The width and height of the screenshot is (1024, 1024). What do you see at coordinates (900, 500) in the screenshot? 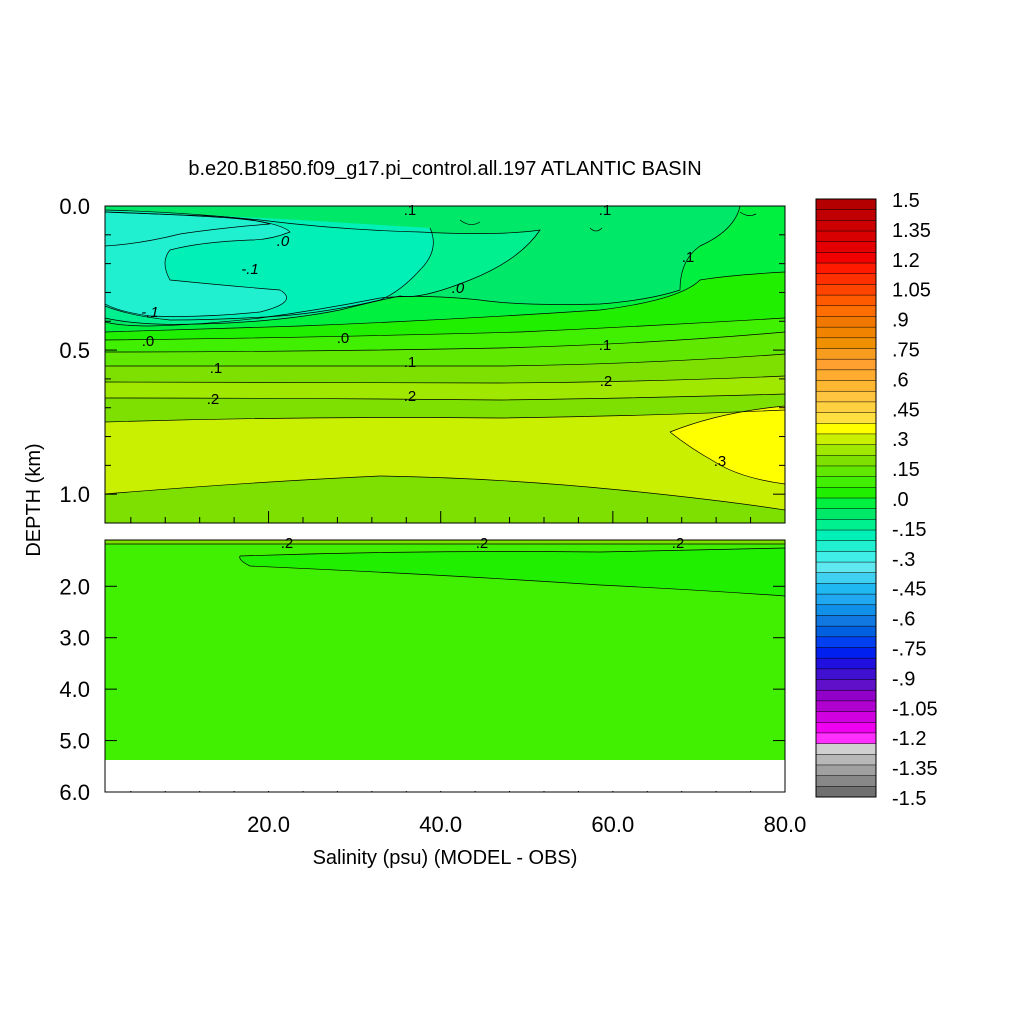
I see `colorbar-label: .0` at bounding box center [900, 500].